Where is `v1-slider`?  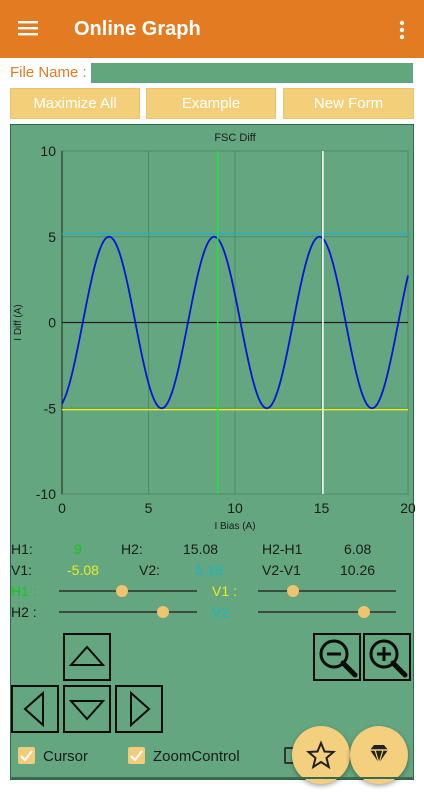 v1-slider is located at coordinates (327, 591).